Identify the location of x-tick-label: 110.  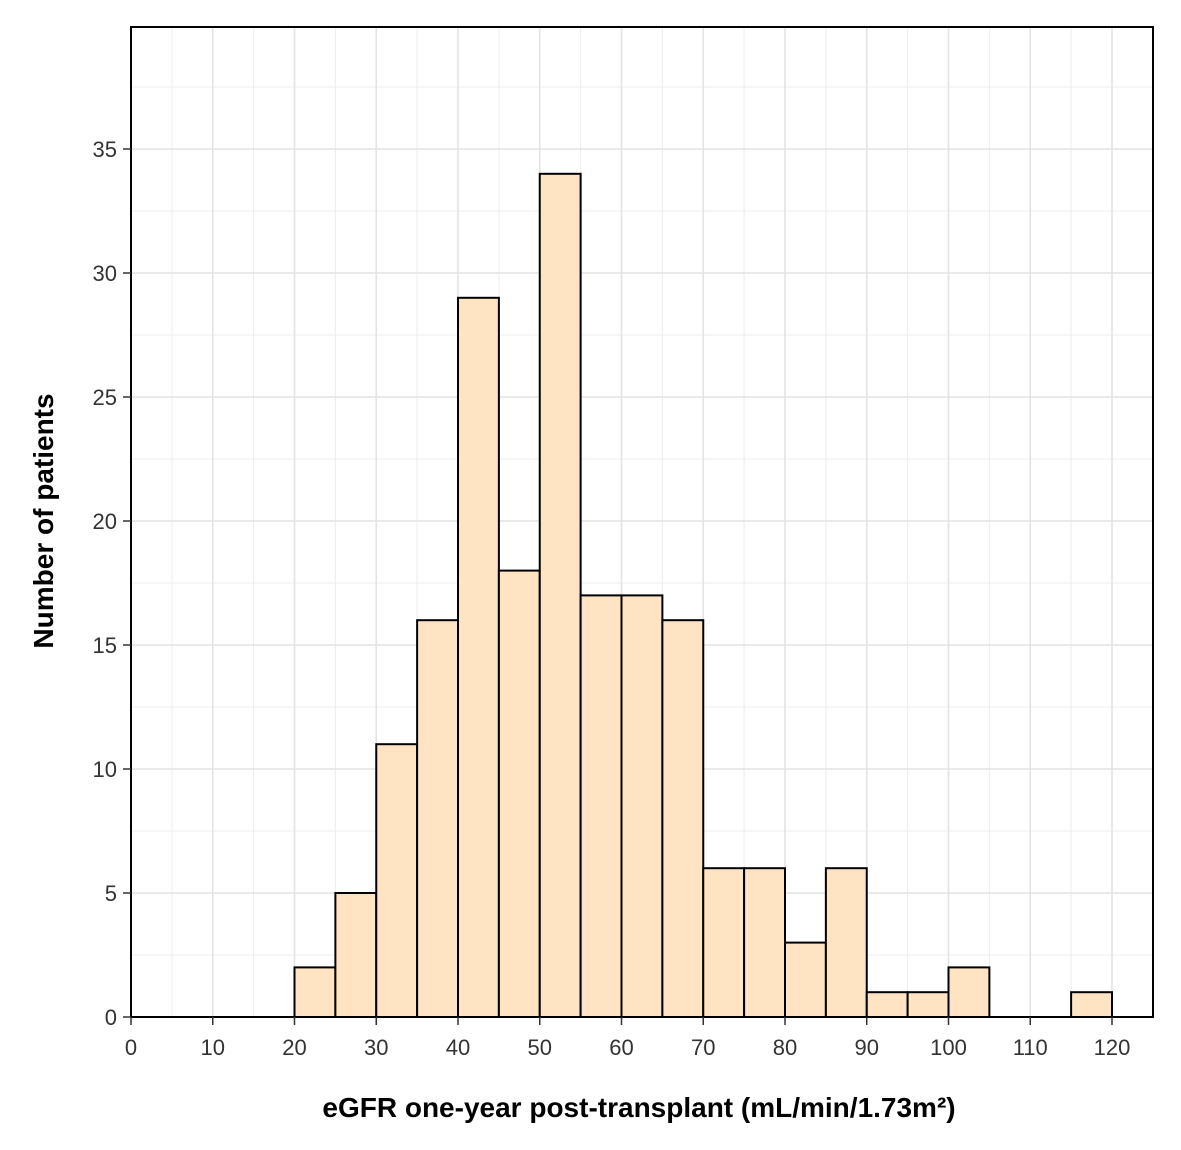
(1030, 1047).